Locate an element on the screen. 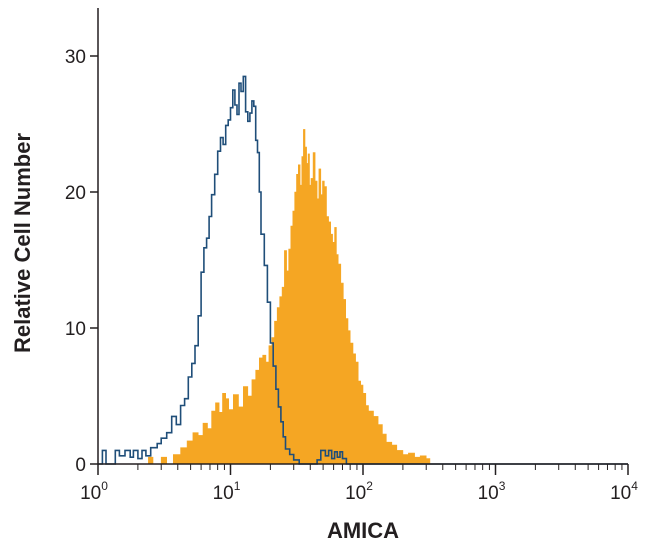  y-tick-label: 0 is located at coordinates (80, 465).